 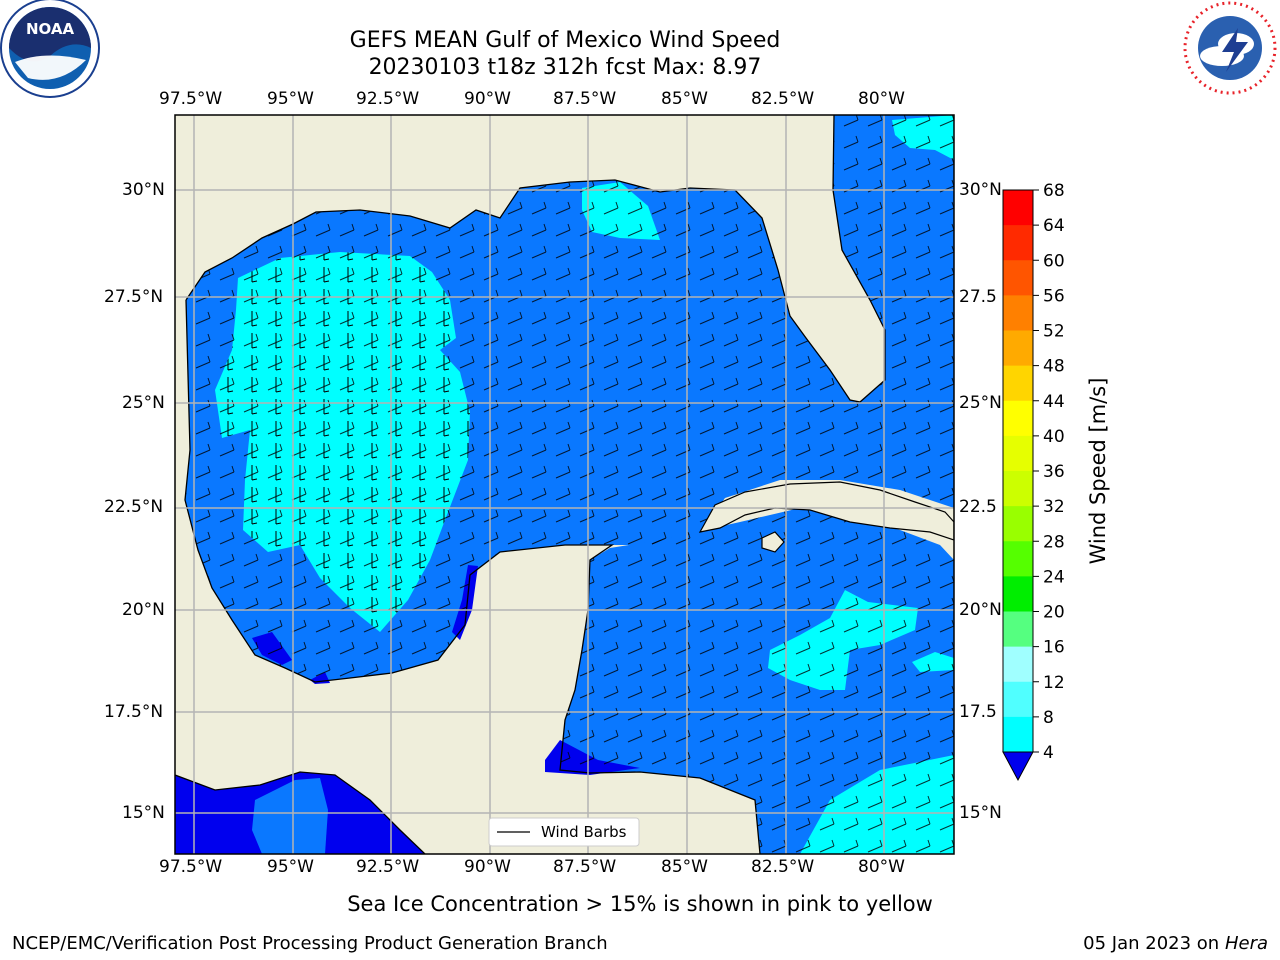 I want to click on lat-tick-right-4: 22.5, so click(x=978, y=507).